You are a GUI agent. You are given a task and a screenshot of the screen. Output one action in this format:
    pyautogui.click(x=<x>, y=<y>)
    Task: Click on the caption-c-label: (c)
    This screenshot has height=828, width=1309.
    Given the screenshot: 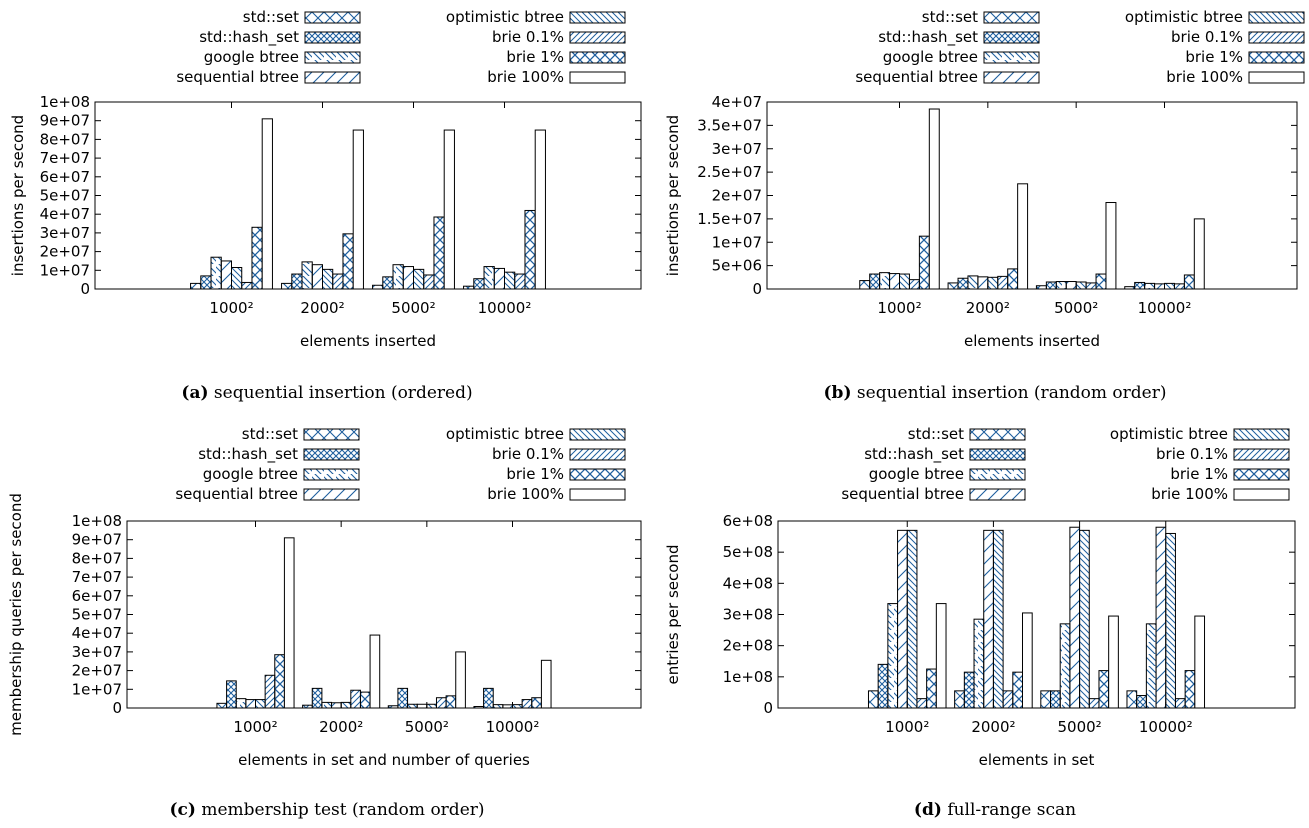 What is the action you would take?
    pyautogui.click(x=182, y=810)
    